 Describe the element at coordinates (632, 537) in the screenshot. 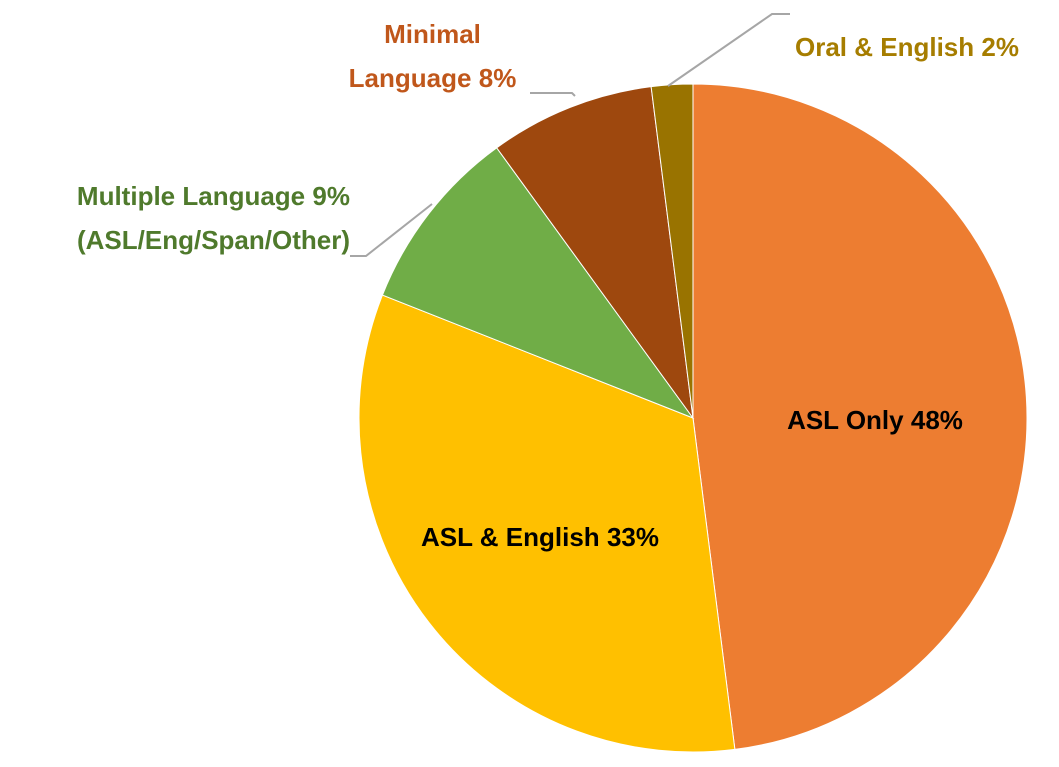

I see `value-label: 33%` at that location.